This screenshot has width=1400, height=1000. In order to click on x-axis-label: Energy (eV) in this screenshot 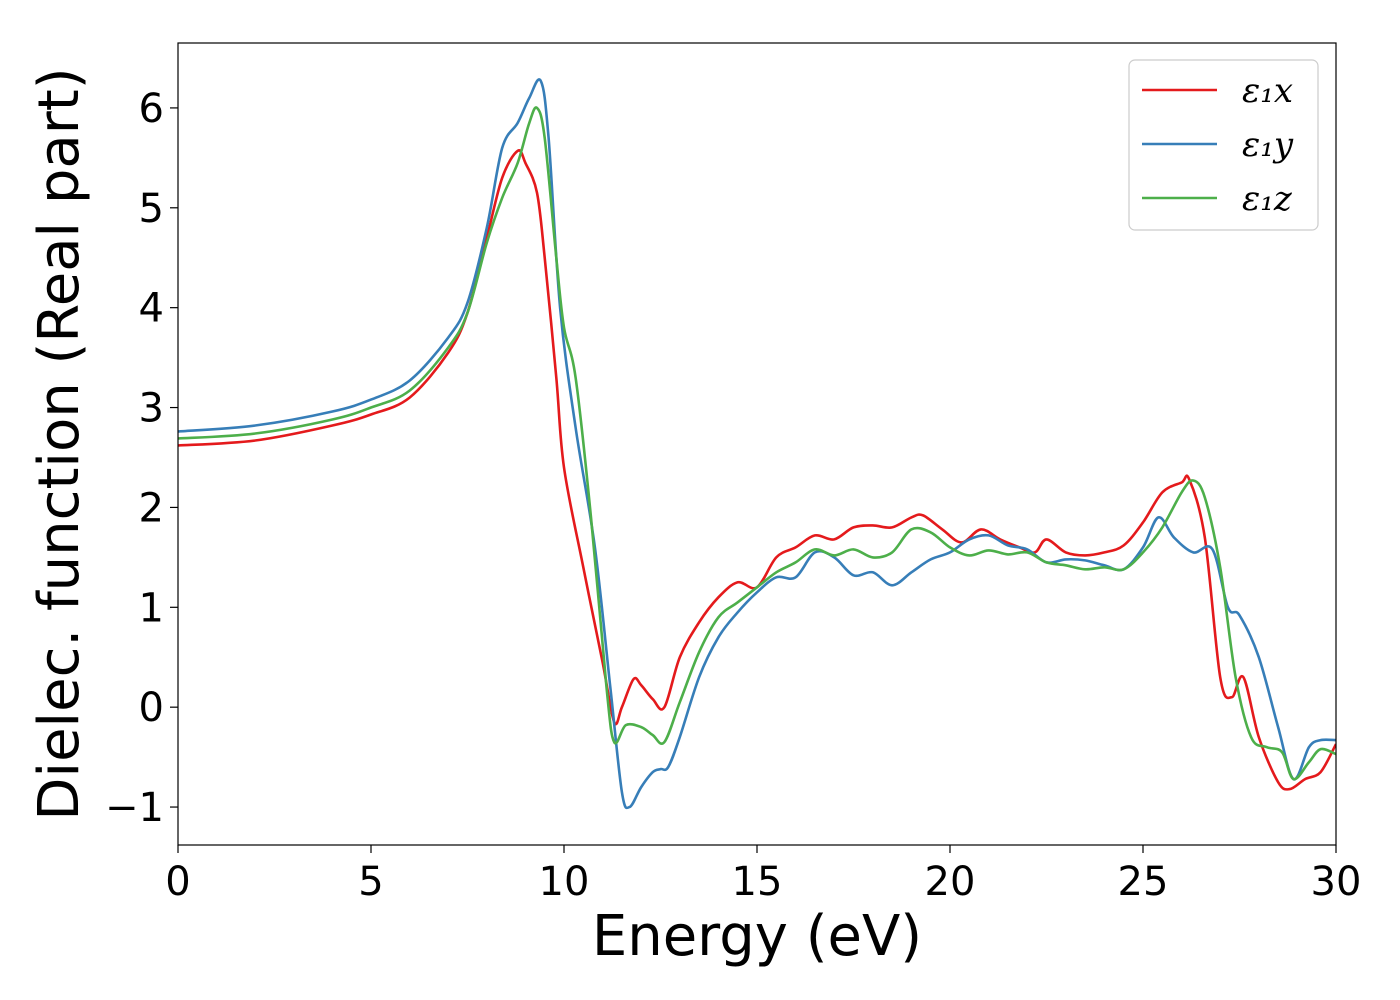, I will do `click(757, 936)`.